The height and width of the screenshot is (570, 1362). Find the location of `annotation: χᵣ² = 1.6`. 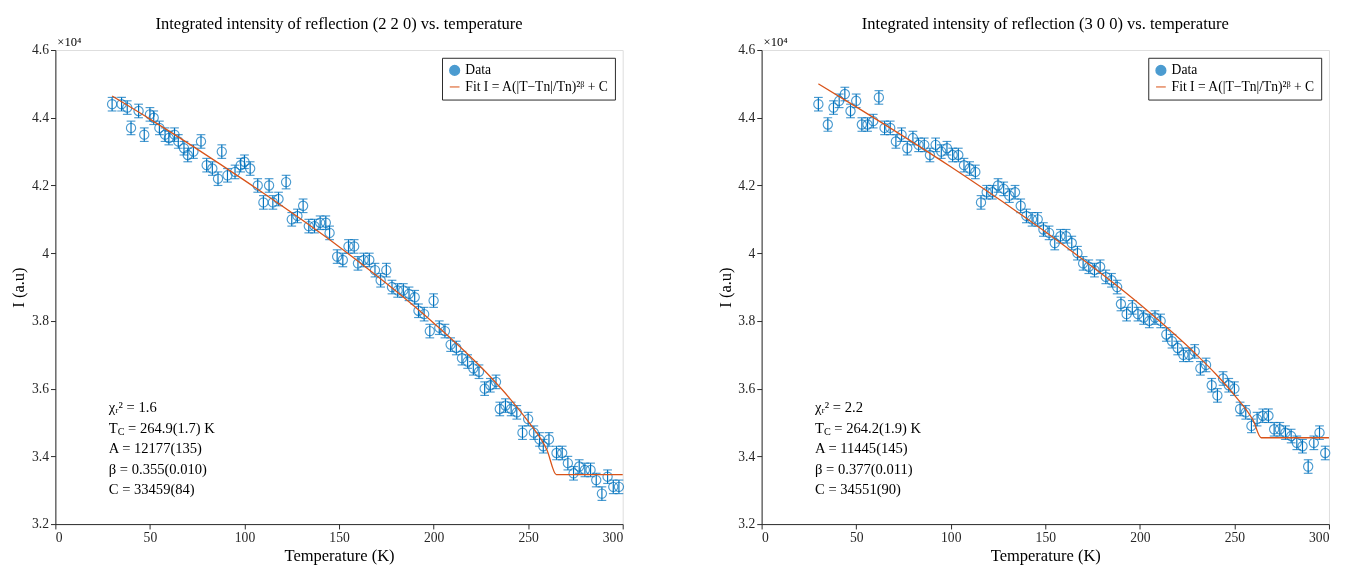

annotation: χᵣ² = 1.6 is located at coordinates (132, 407).